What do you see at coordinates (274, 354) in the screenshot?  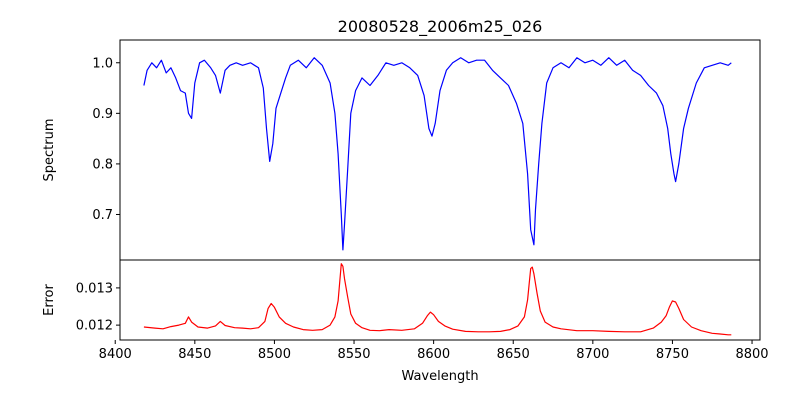 I see `error-xtick-label: 8500` at bounding box center [274, 354].